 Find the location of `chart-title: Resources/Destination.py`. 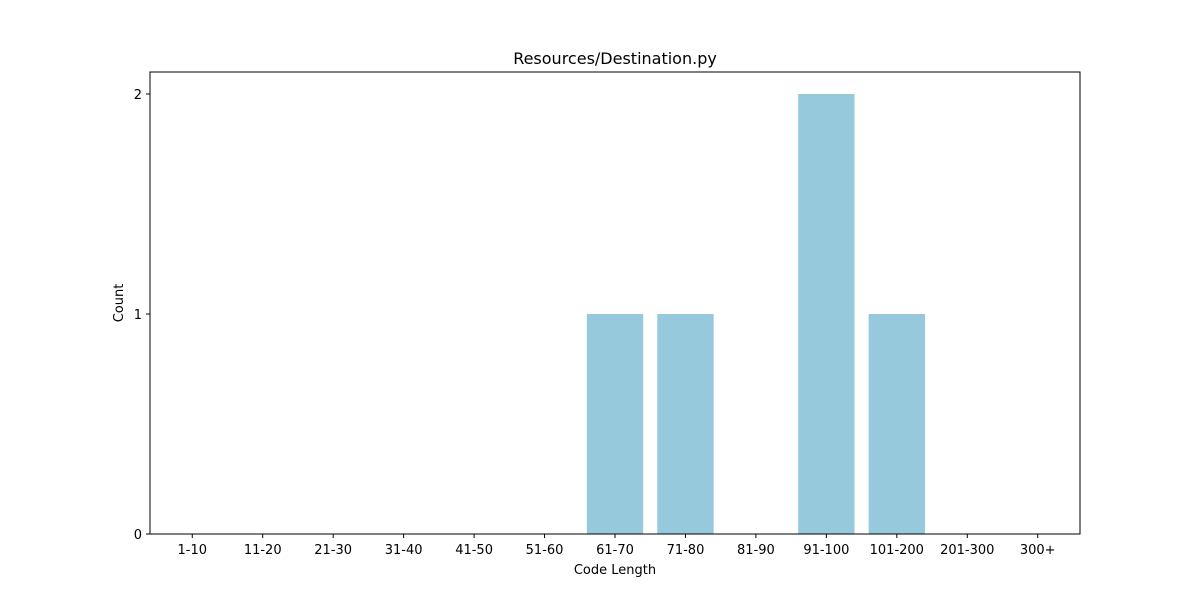

chart-title: Resources/Destination.py is located at coordinates (615, 58).